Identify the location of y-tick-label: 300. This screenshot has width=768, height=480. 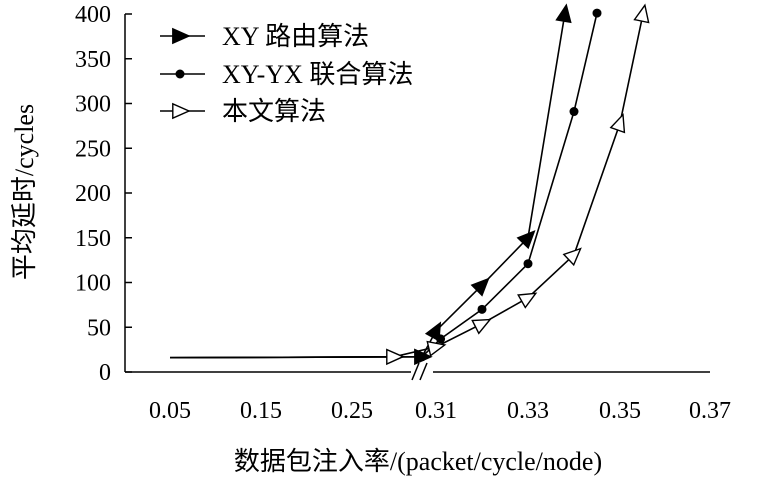
(93, 105).